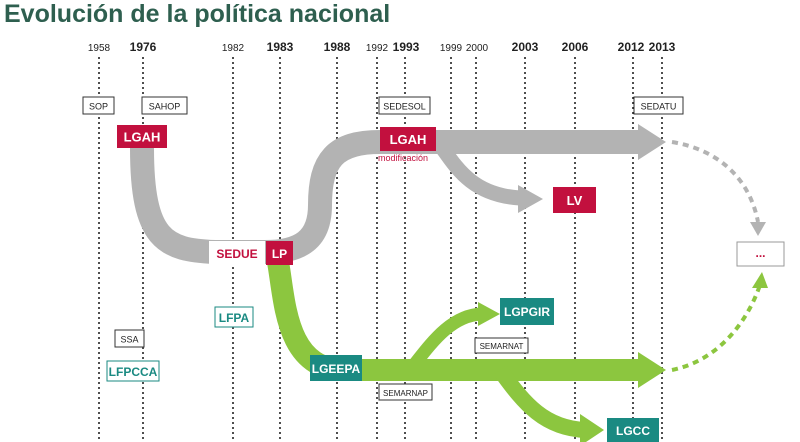 The height and width of the screenshot is (442, 800). I want to click on law-lv-label: LV, so click(575, 200).